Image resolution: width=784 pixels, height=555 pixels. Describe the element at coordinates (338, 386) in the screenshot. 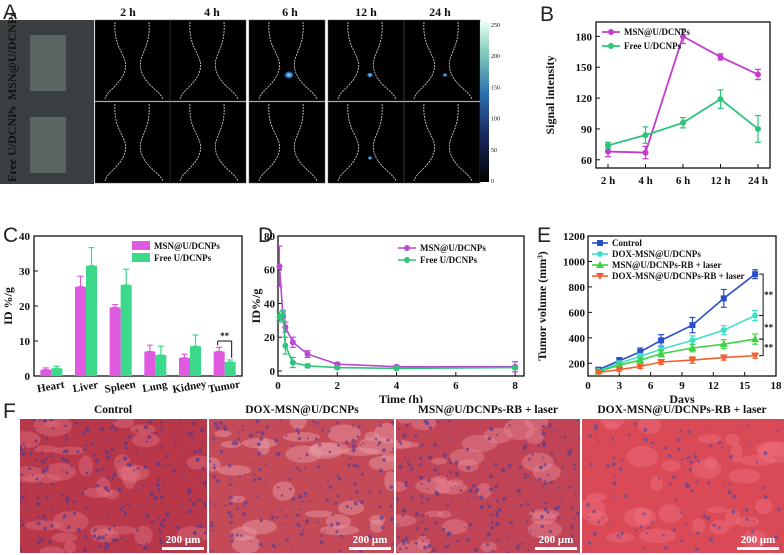

I see `x-tick-label-2: 2` at that location.